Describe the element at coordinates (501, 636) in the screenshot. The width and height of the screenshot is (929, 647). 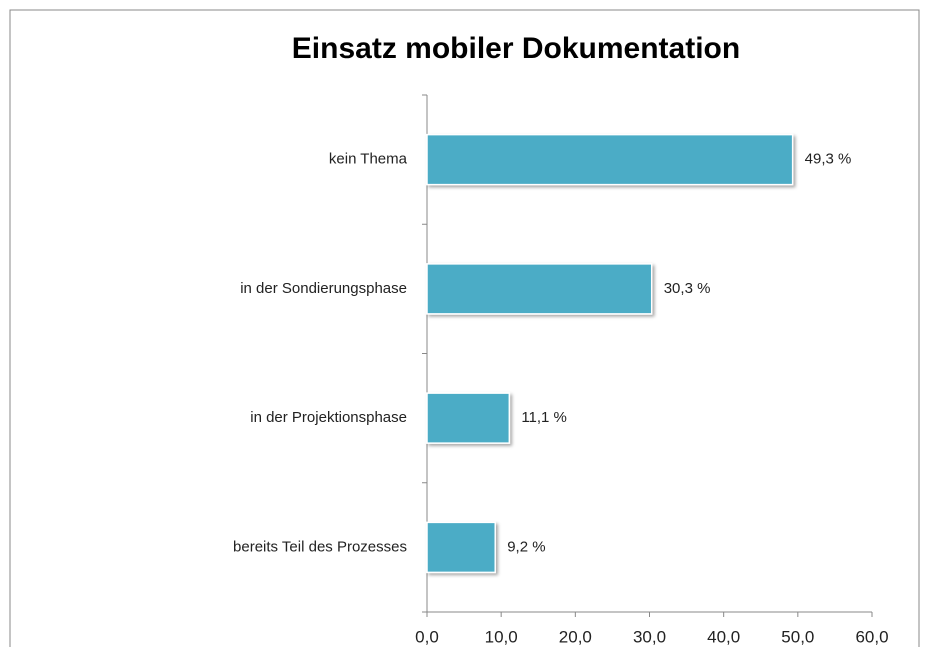
I see `x-tick-label: 10,0` at that location.